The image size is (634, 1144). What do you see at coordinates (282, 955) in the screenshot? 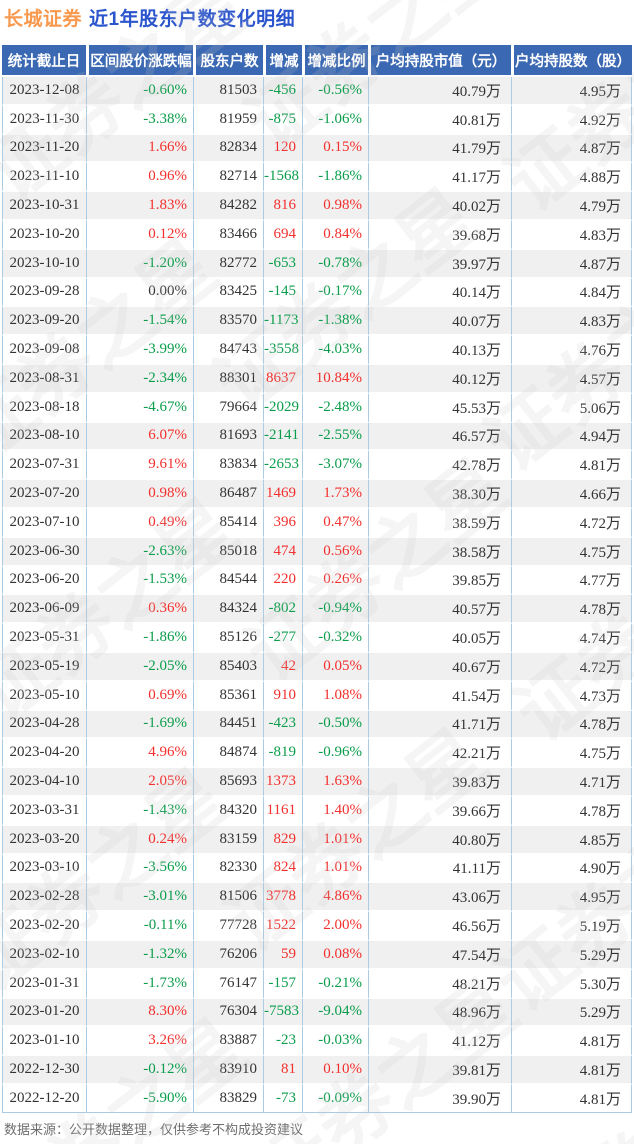
I see `cell-delta: 59` at bounding box center [282, 955].